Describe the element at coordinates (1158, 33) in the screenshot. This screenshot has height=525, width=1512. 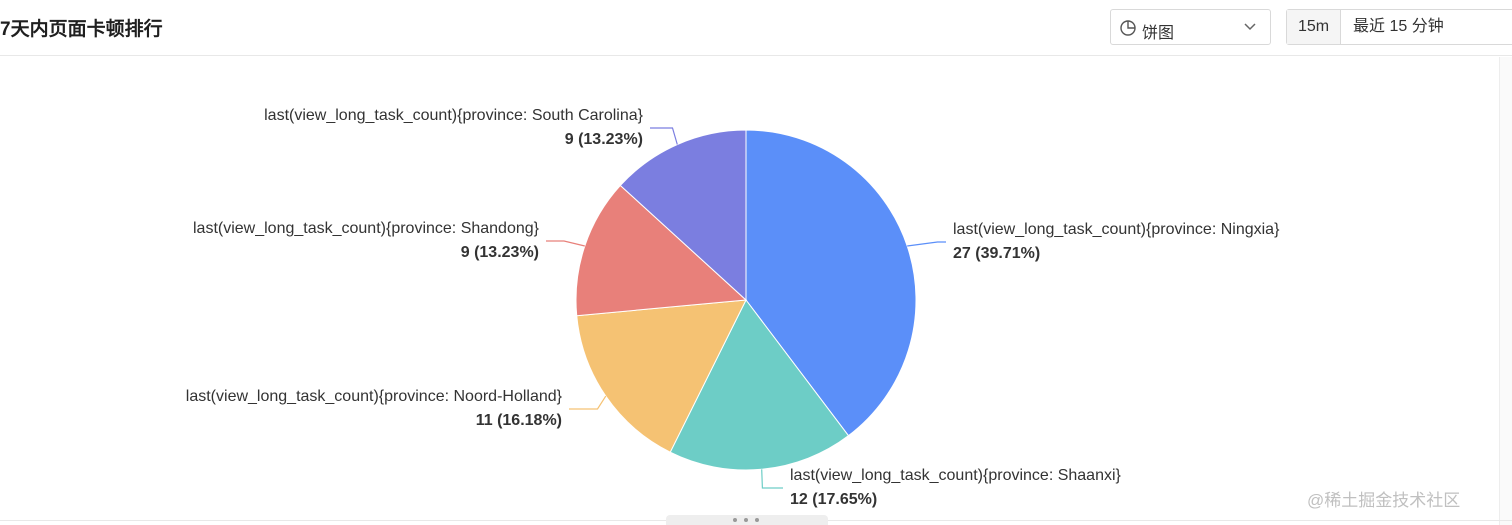
I see `chart-type-value: 饼图` at that location.